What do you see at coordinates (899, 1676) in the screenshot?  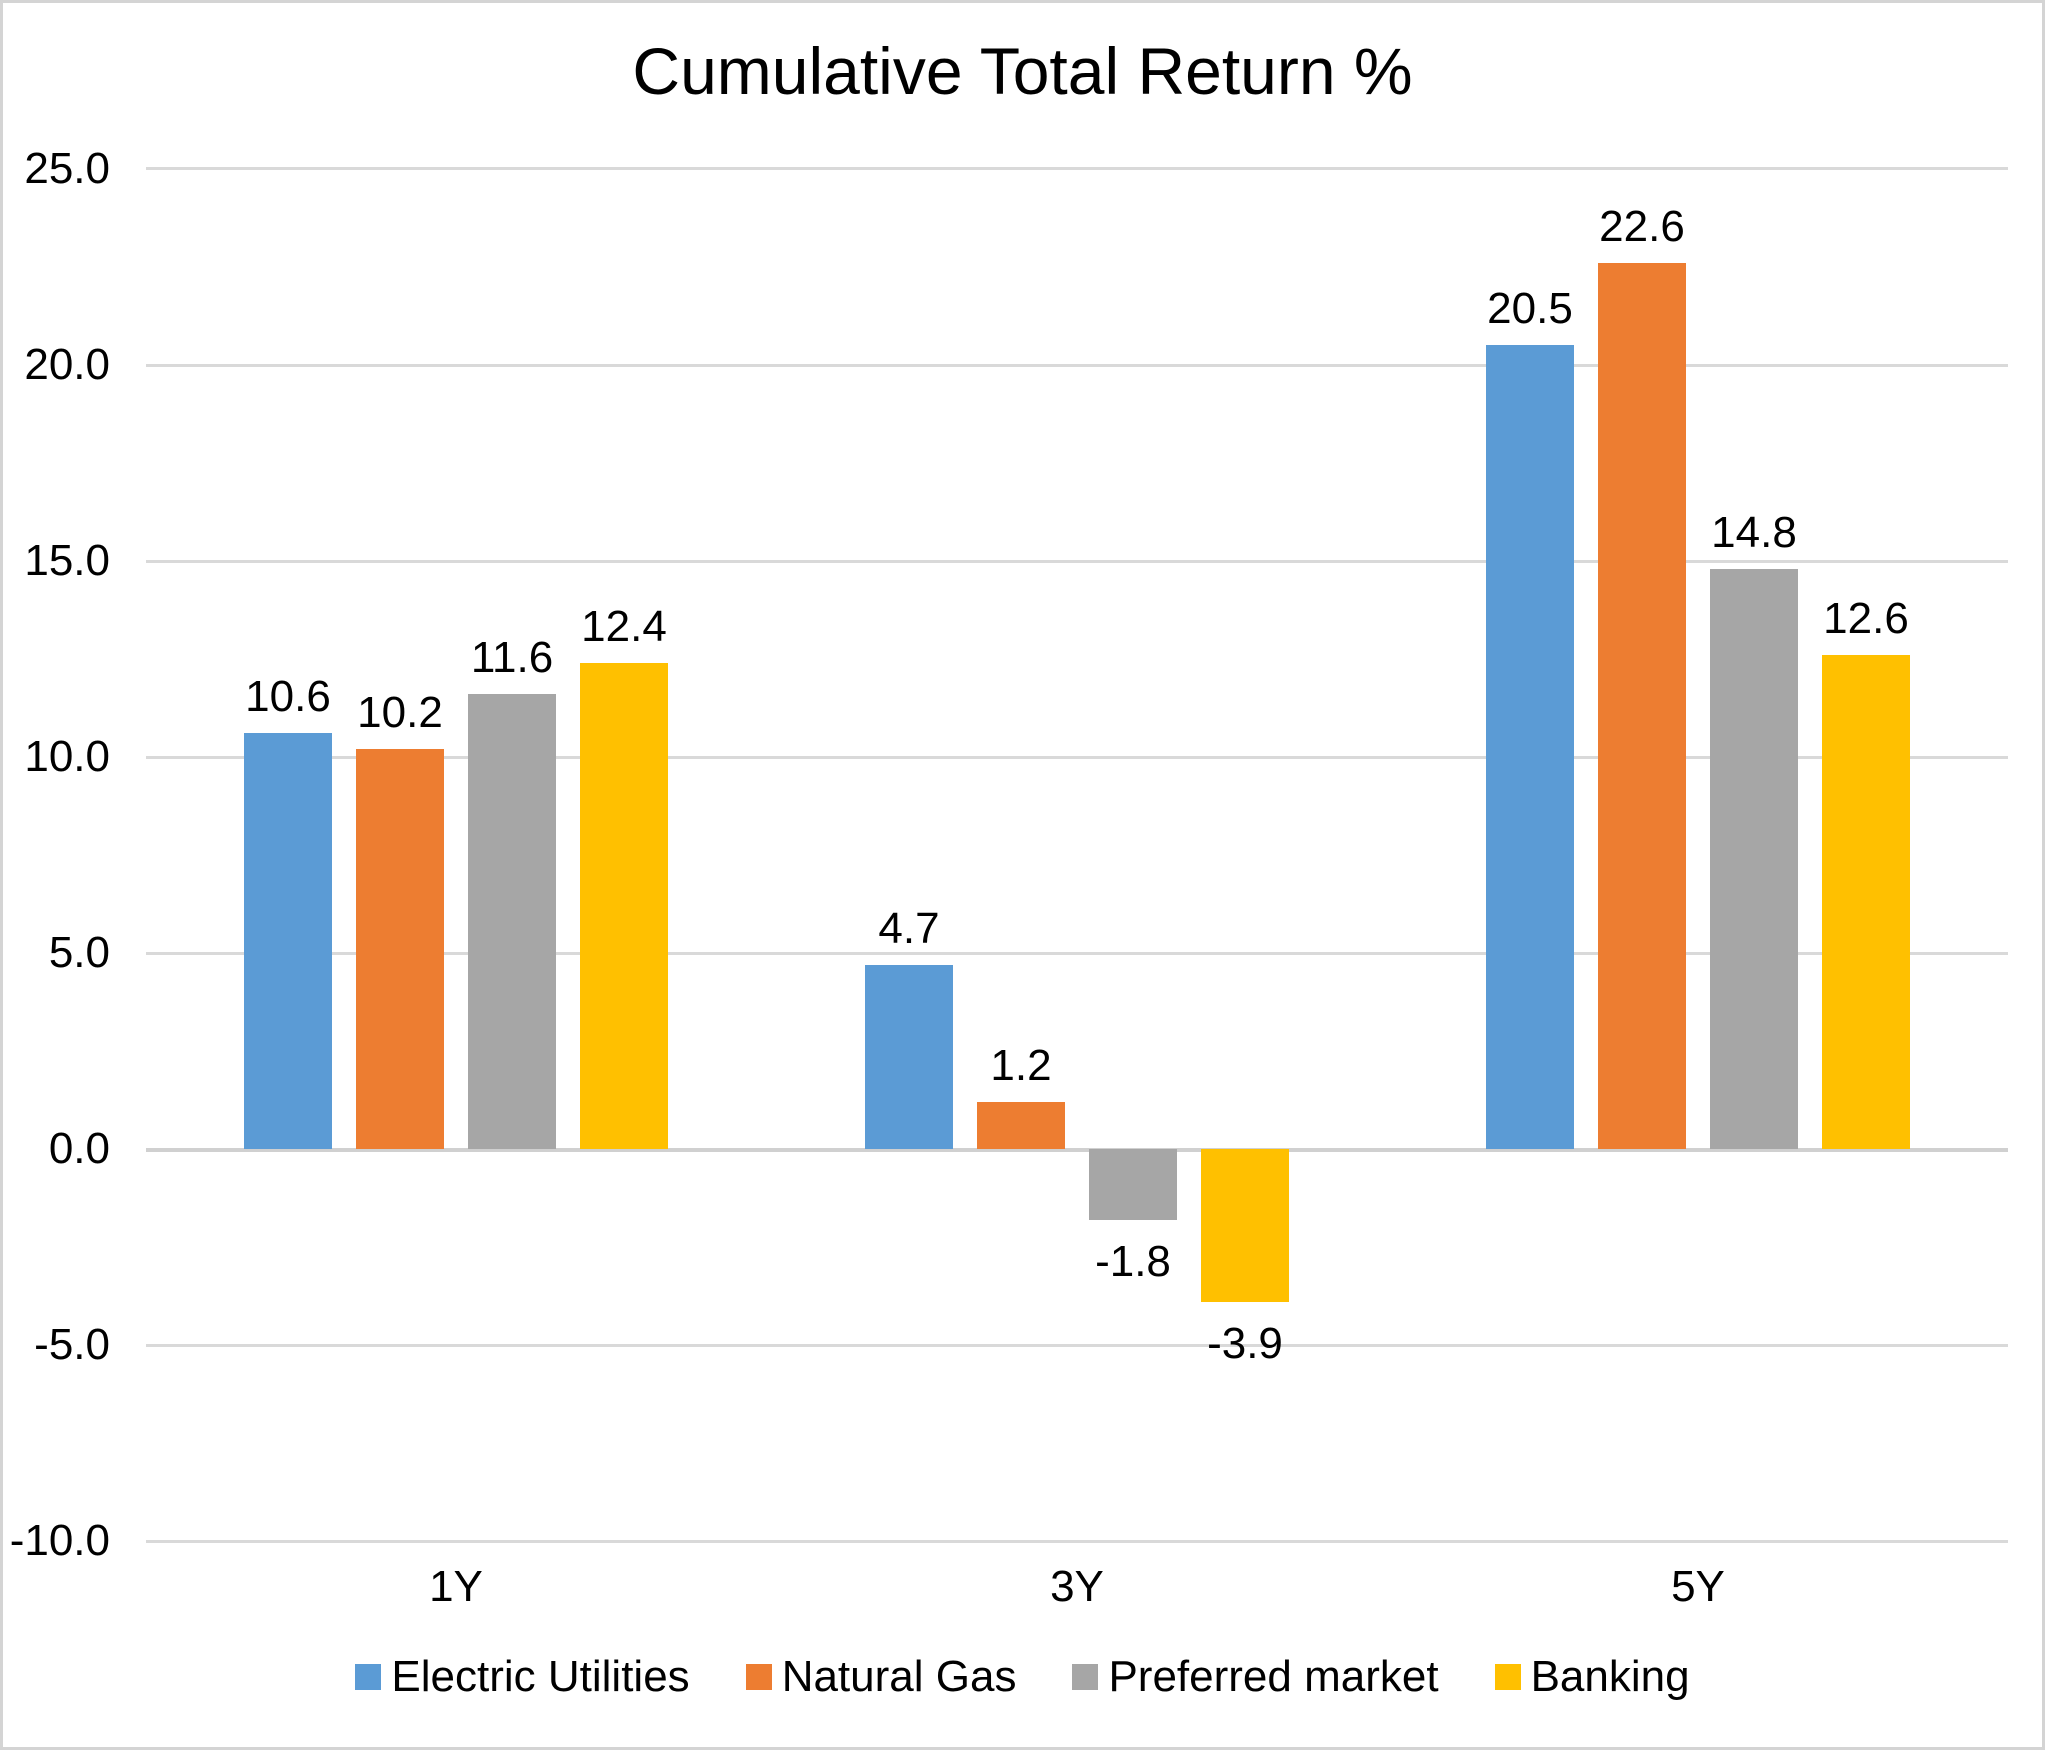 I see `legend-label: Natural Gas` at bounding box center [899, 1676].